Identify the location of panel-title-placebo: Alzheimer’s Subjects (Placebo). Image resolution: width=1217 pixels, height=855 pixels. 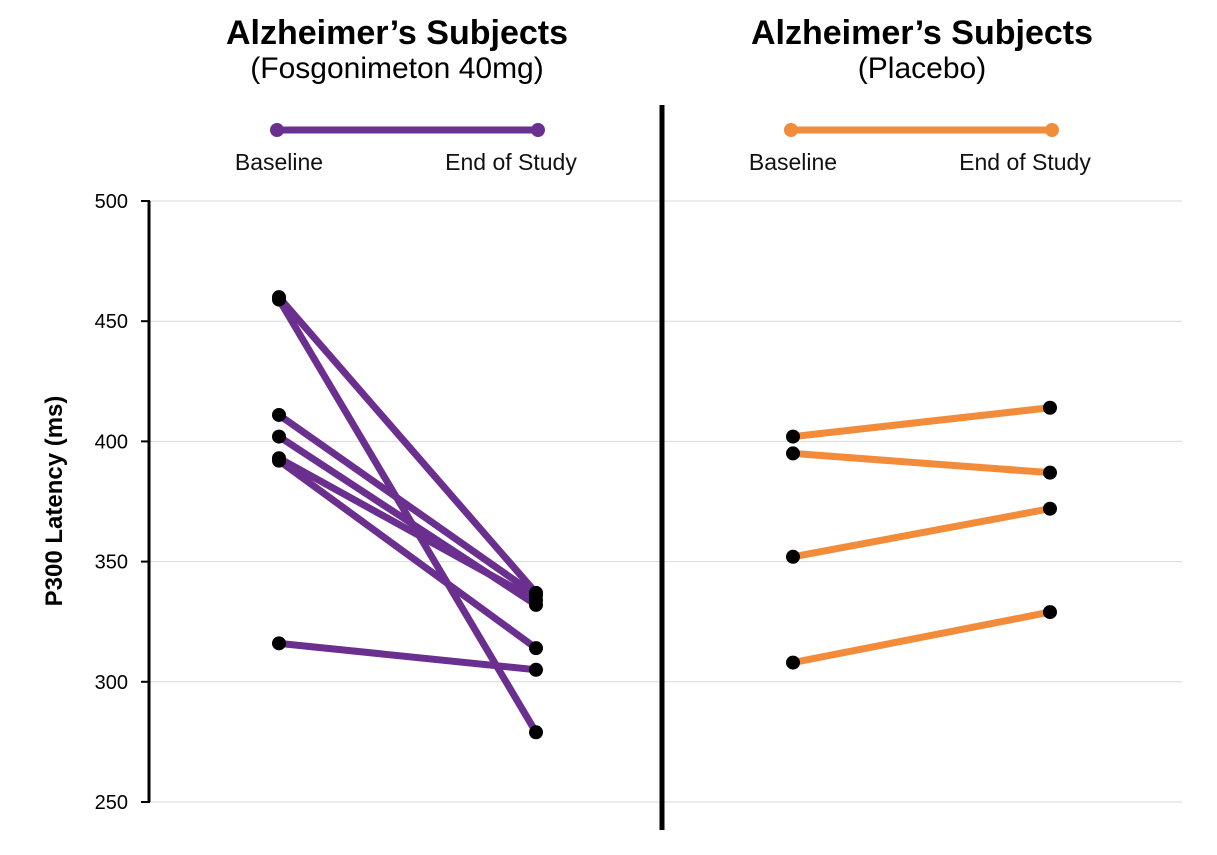
(922, 50).